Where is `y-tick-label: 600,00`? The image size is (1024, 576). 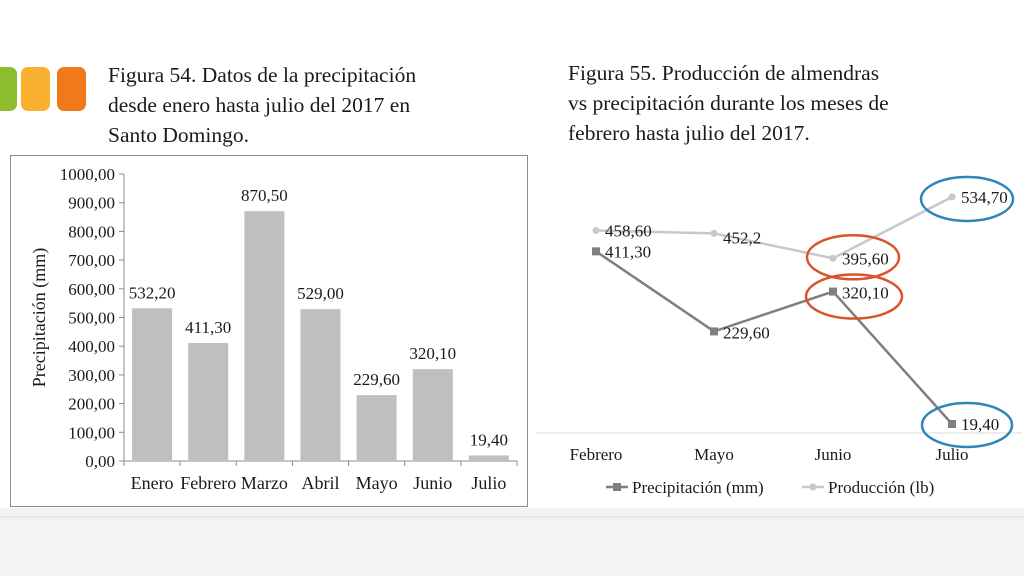 y-tick-label: 600,00 is located at coordinates (91, 289).